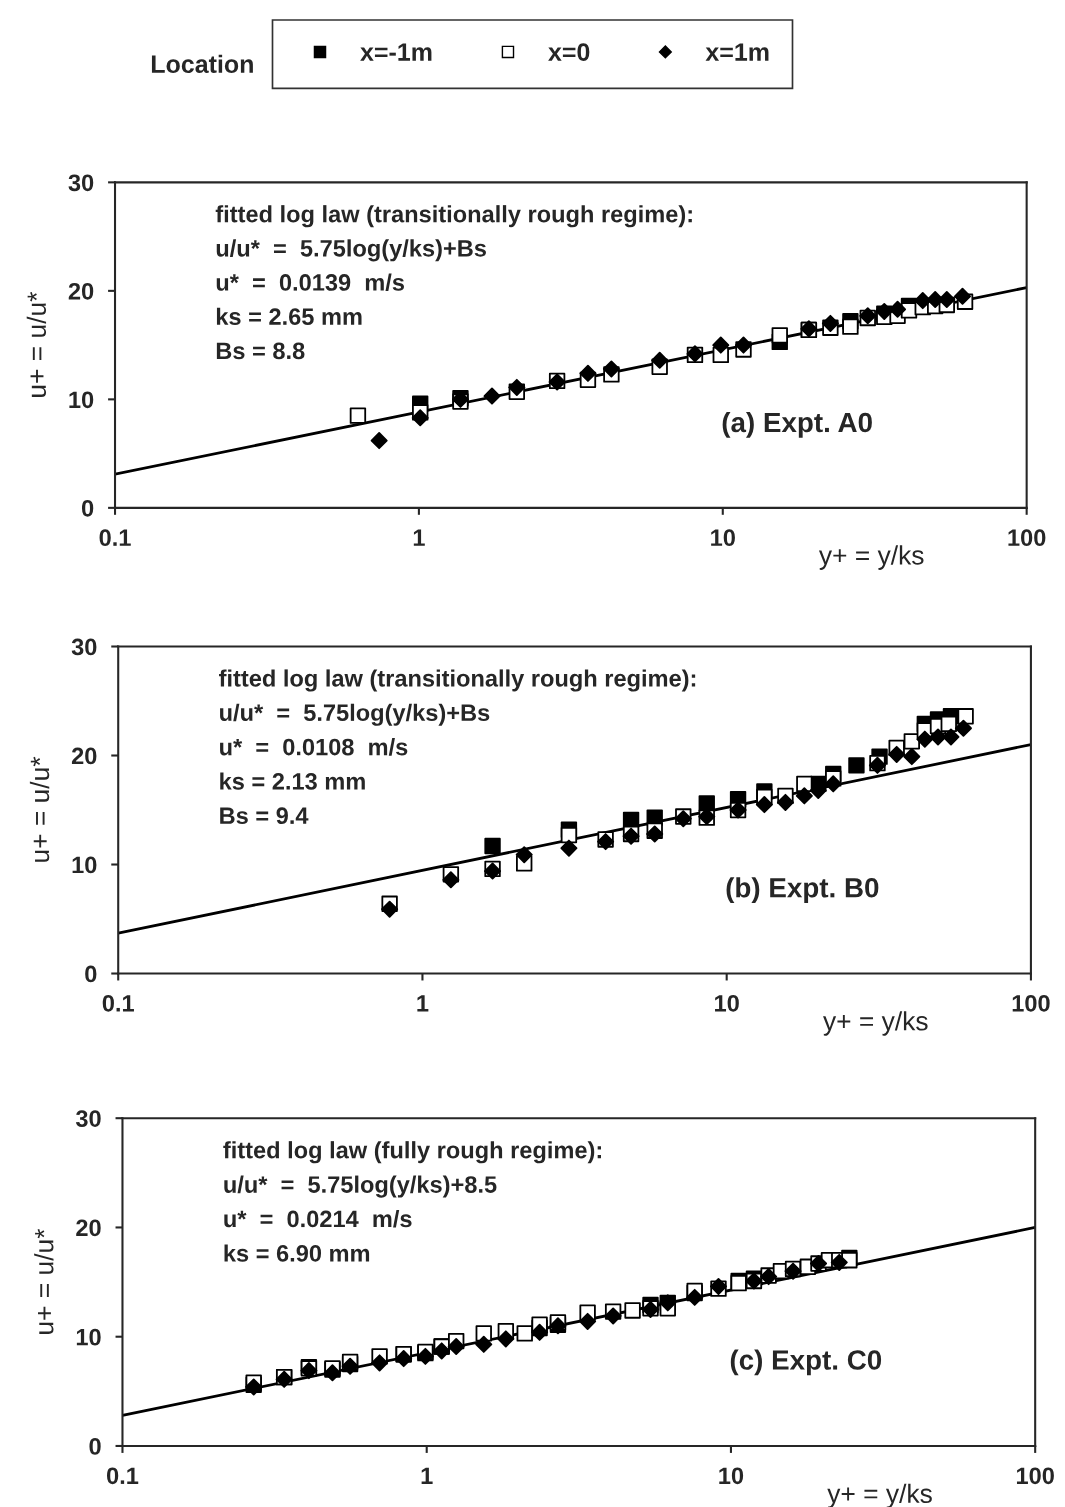 This screenshot has height=1507, width=1065. Describe the element at coordinates (264, 816) in the screenshot. I see `annotation: Bs = 9.4` at that location.